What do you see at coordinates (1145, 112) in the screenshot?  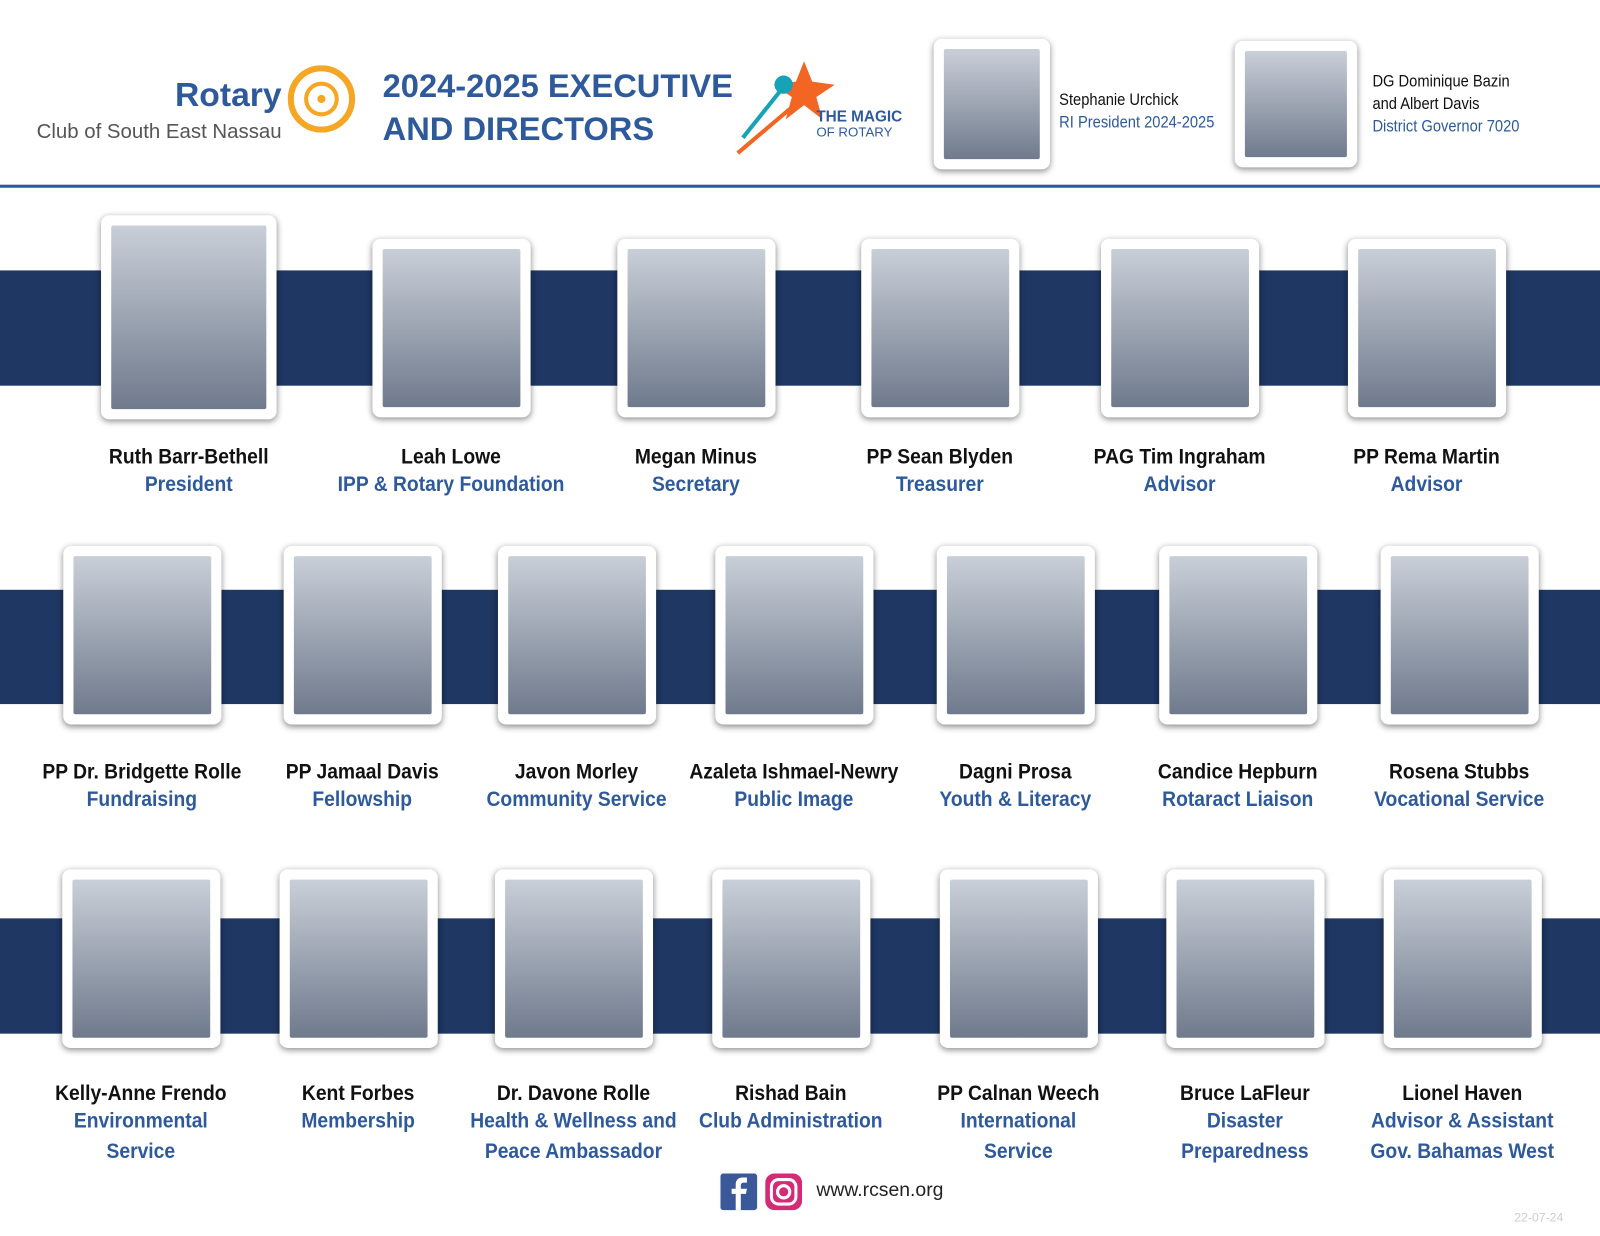 I see `leader: Stephanie Urchick RI President 2024-2025` at bounding box center [1145, 112].